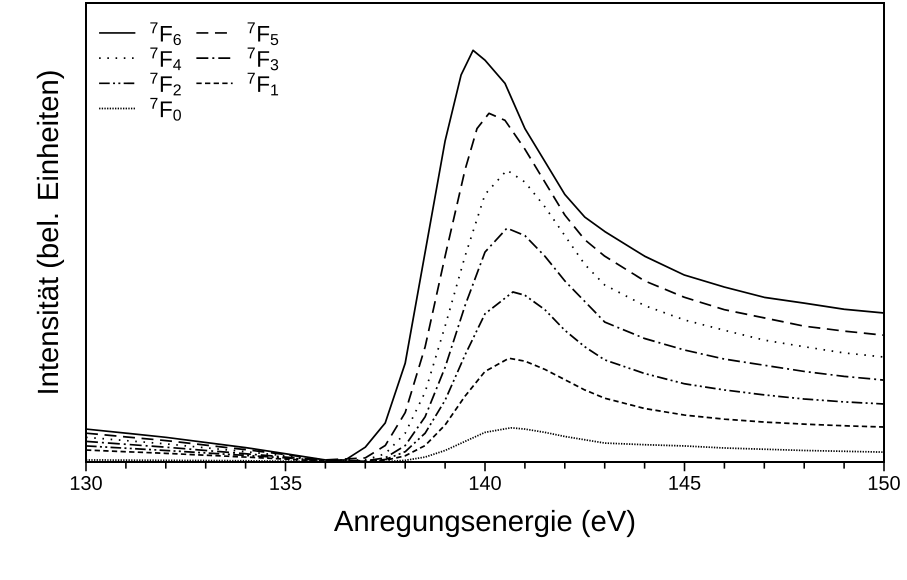 The height and width of the screenshot is (580, 907). I want to click on legend-label: $^{7}$F$_{3}$, so click(263, 59).